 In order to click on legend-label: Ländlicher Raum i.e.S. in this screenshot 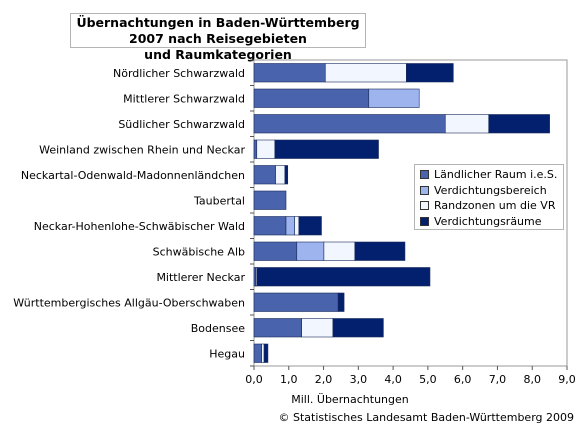, I will do `click(496, 175)`.